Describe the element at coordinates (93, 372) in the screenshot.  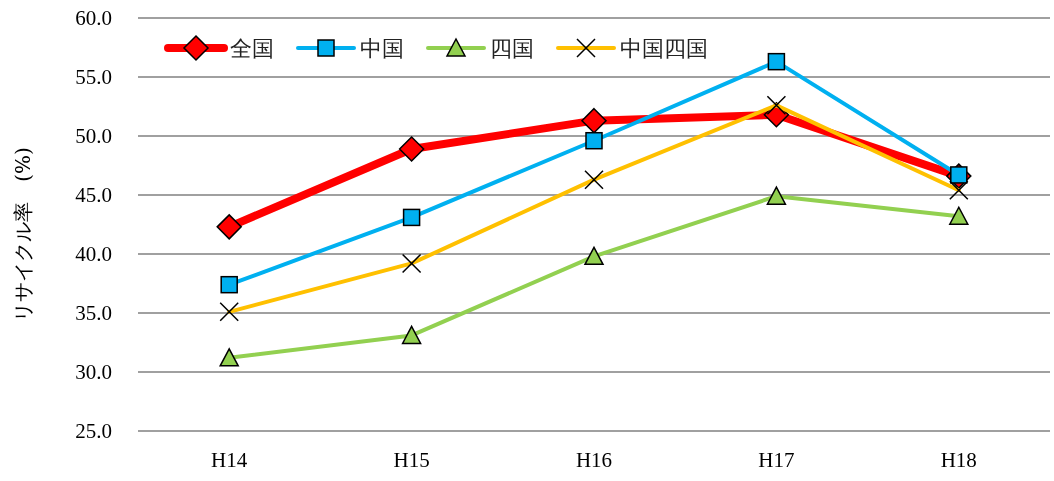
I see `y-tick-label: 30.0` at that location.